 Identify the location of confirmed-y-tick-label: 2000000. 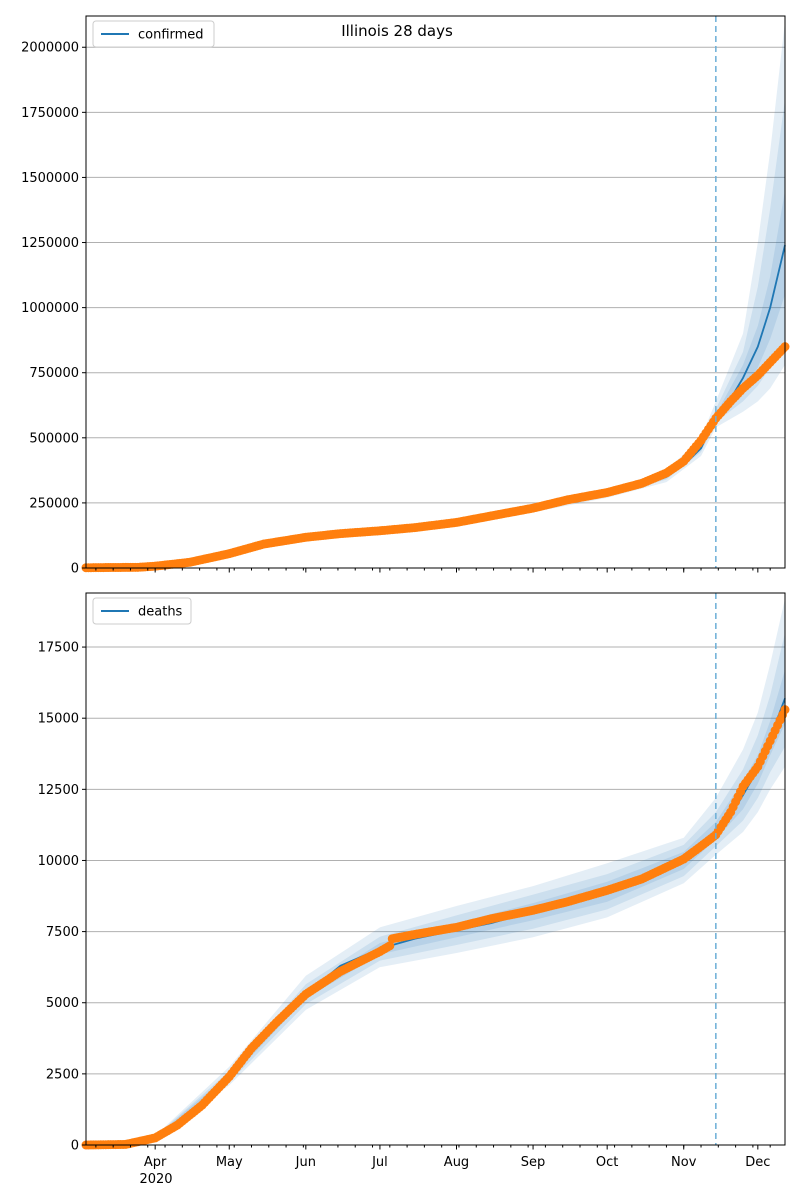
(50, 48).